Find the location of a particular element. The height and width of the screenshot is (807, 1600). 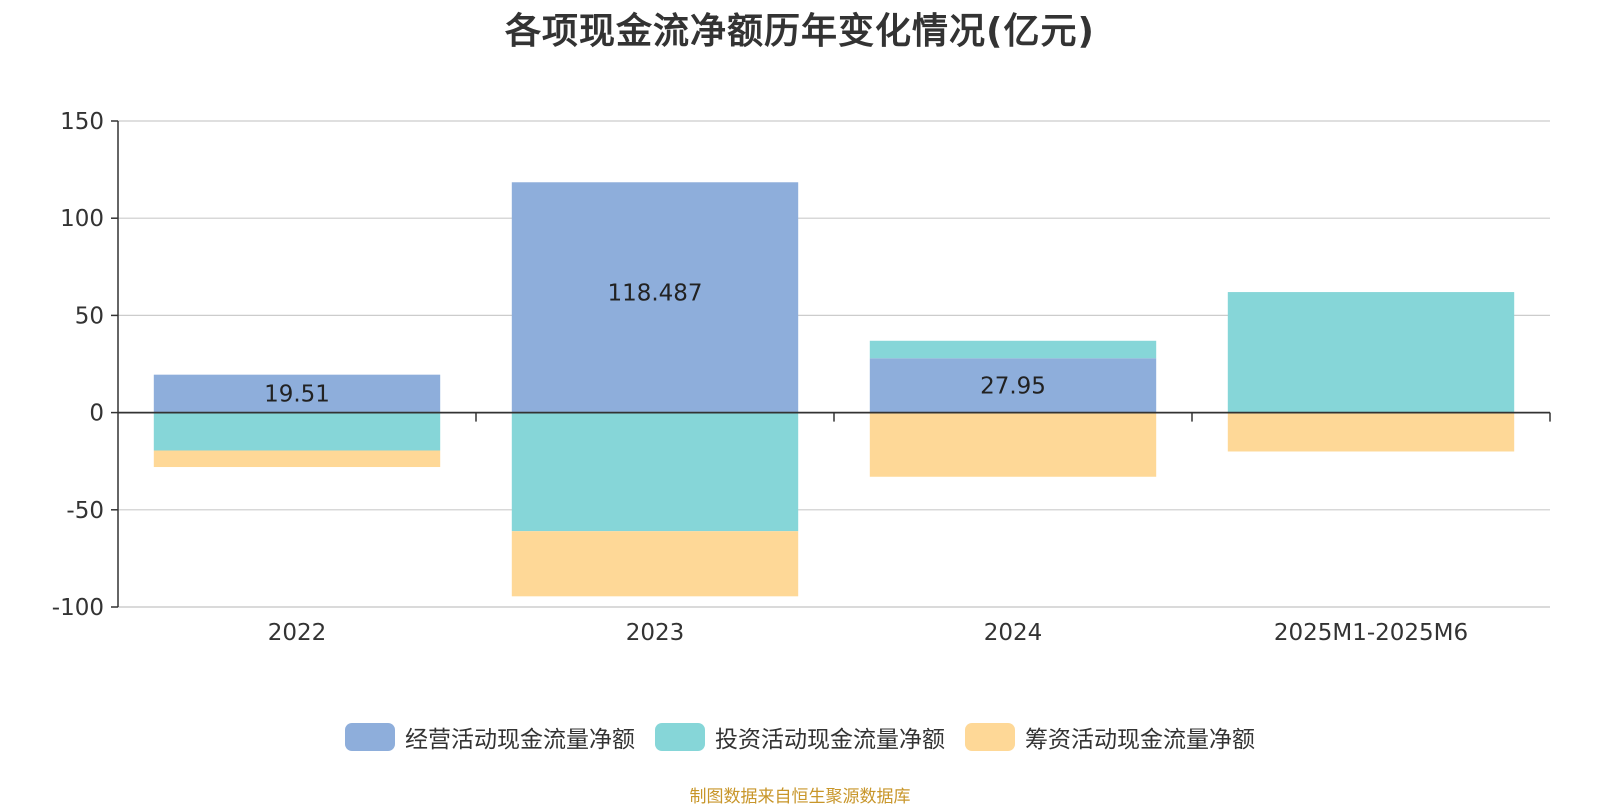

data-label-operating-1: 118.487 is located at coordinates (654, 293).